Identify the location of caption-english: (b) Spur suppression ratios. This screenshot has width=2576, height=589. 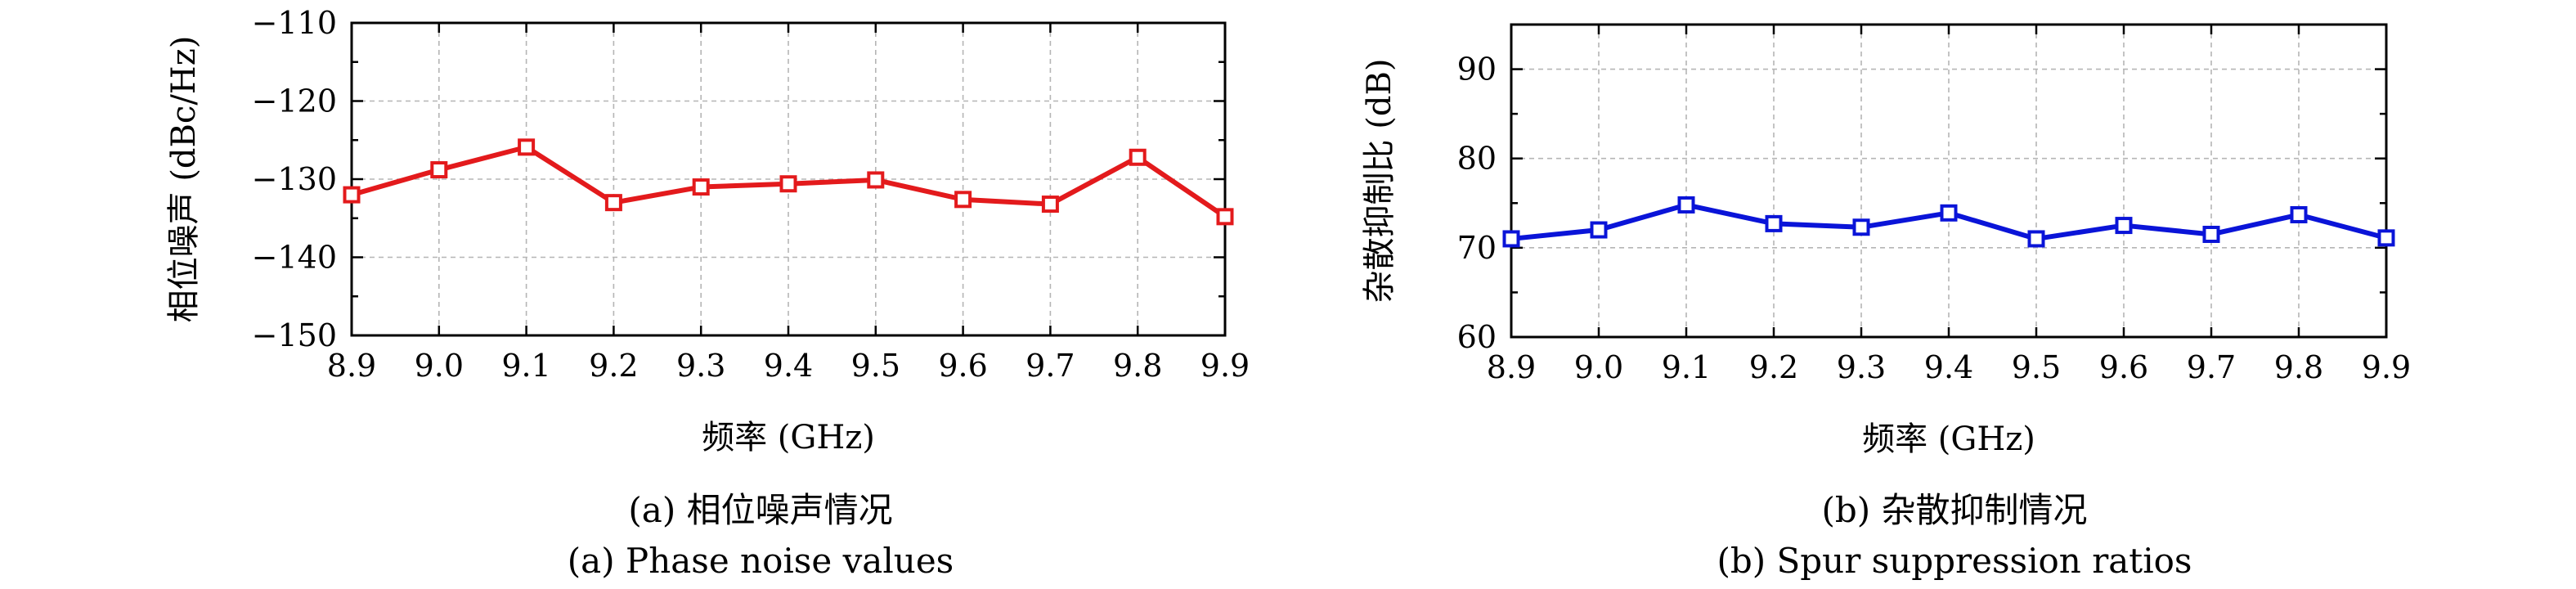
(1954, 561).